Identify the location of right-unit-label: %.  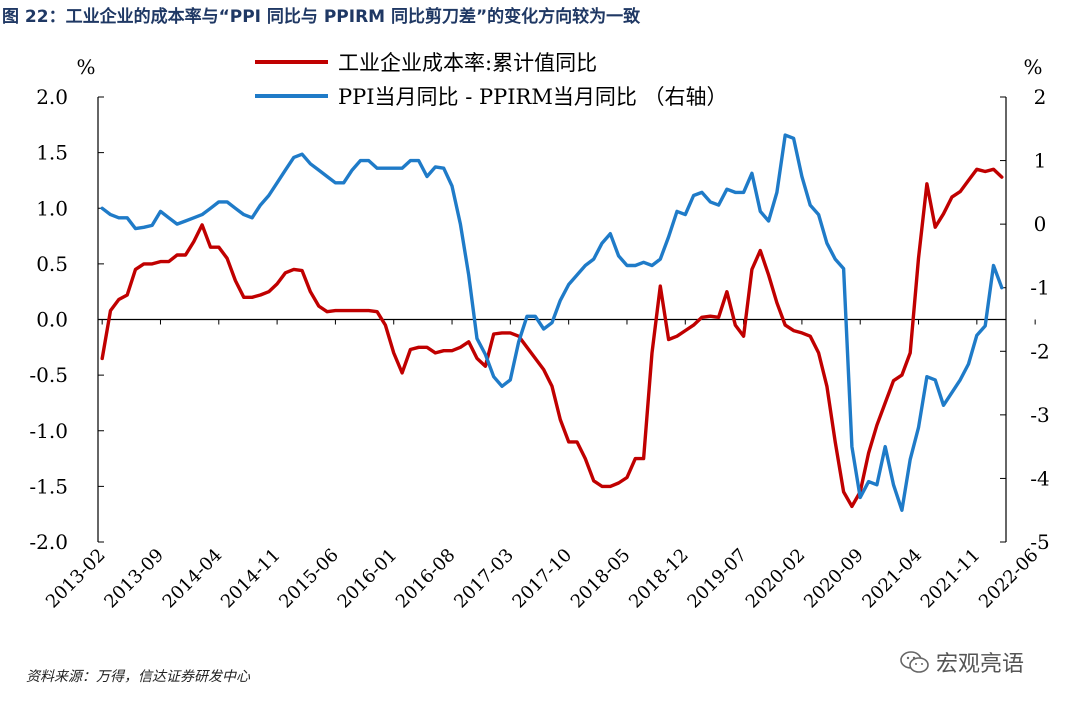
(1032, 67).